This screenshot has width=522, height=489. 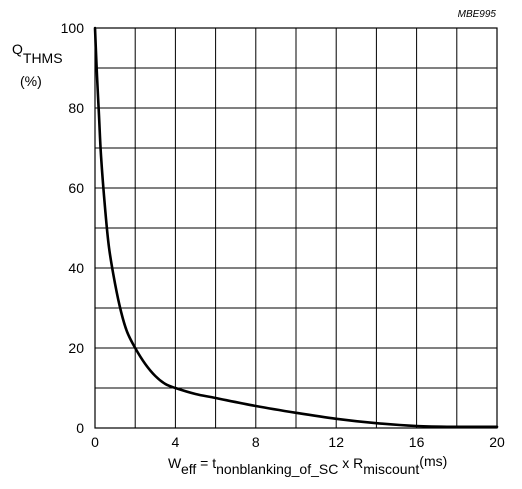 I want to click on x-tick-label: 20, so click(x=497, y=442).